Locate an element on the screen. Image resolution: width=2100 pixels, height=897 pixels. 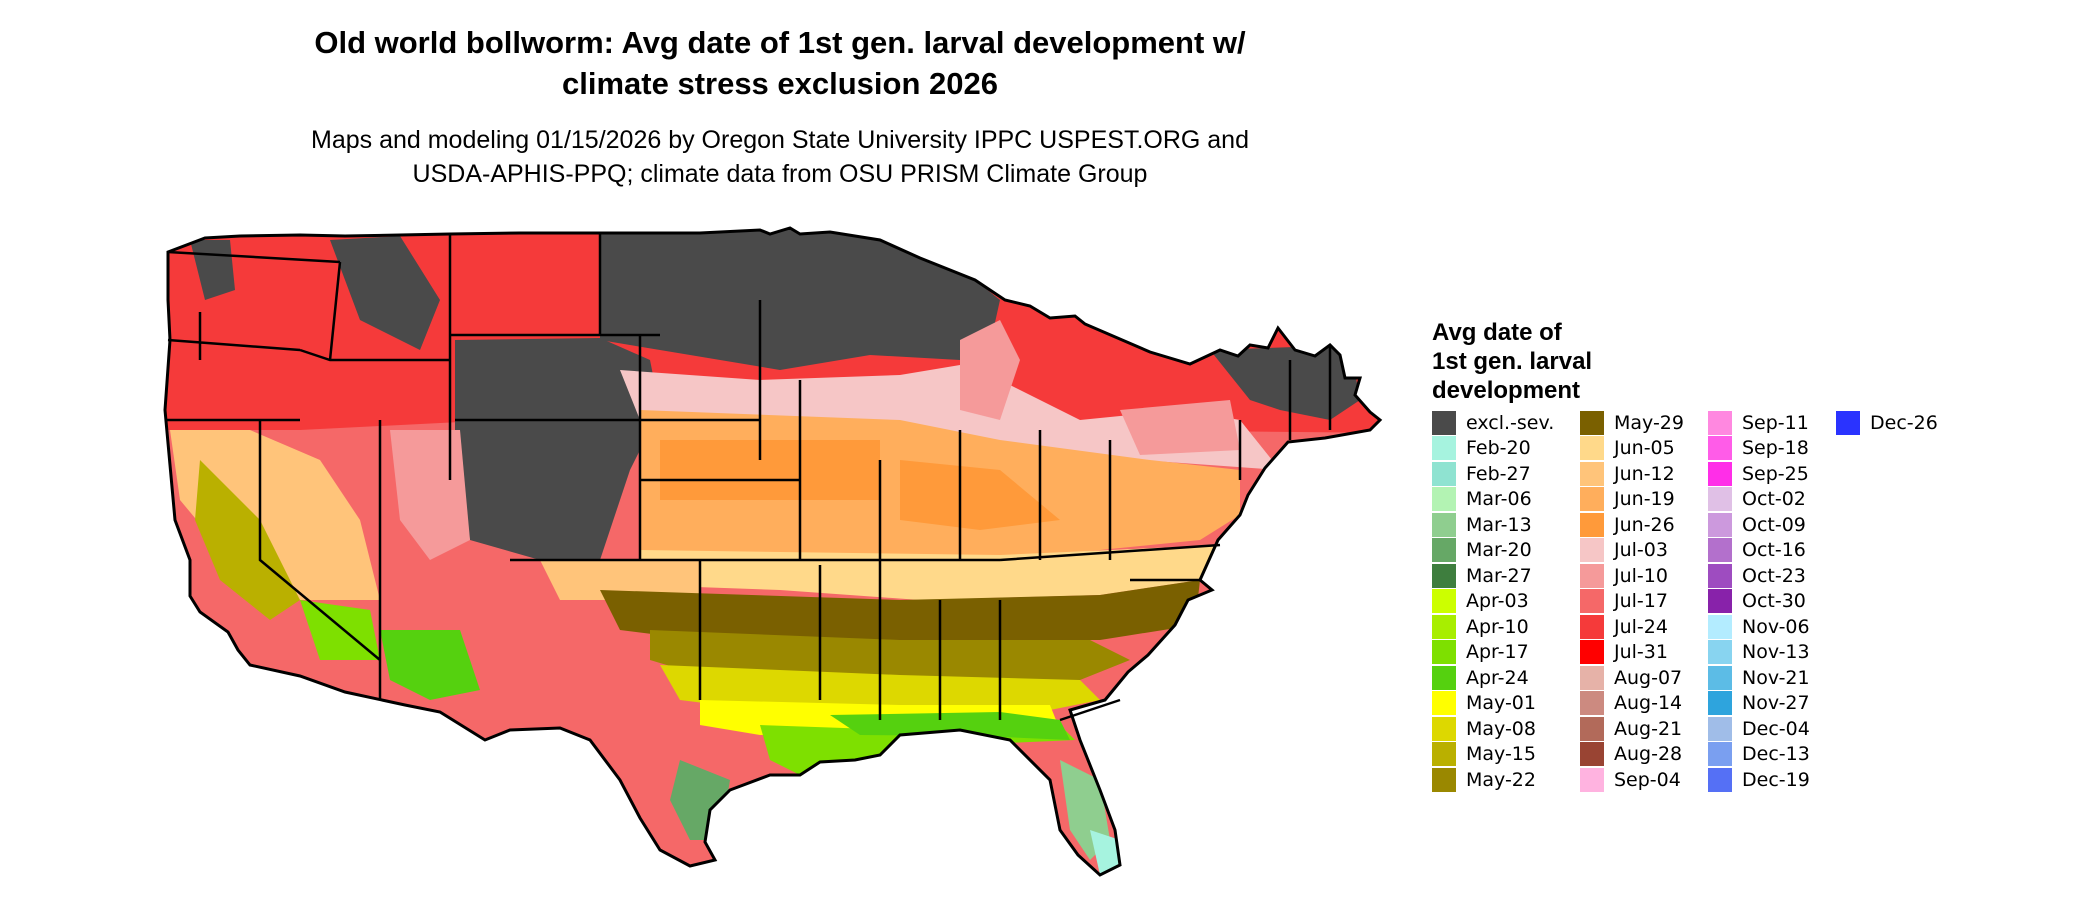
legend-label: Sep-04 is located at coordinates (1647, 779).